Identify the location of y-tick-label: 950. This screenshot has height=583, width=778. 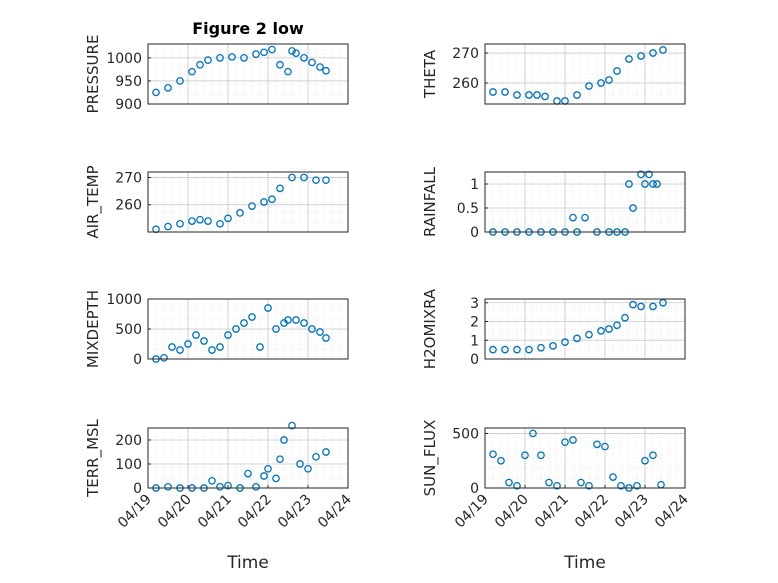
(128, 82).